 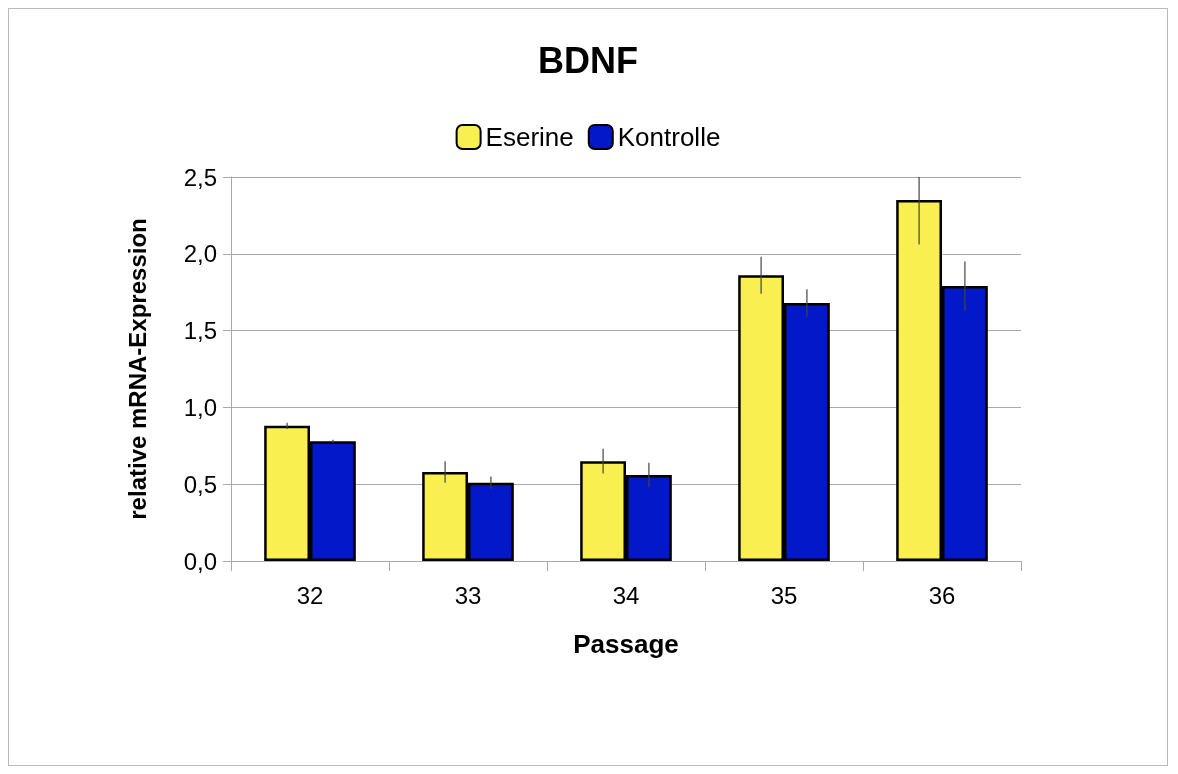 I want to click on legend-label: Eserine, so click(x=529, y=137).